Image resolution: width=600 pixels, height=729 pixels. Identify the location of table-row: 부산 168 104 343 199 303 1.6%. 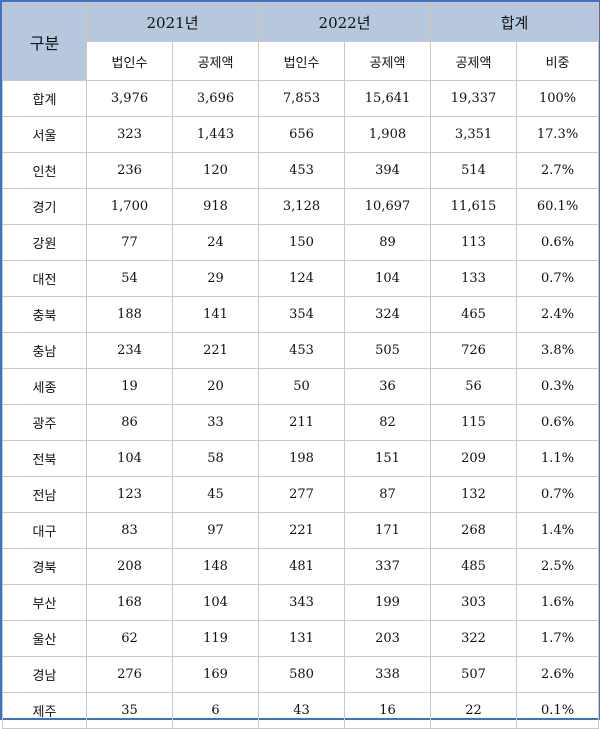
(301, 602).